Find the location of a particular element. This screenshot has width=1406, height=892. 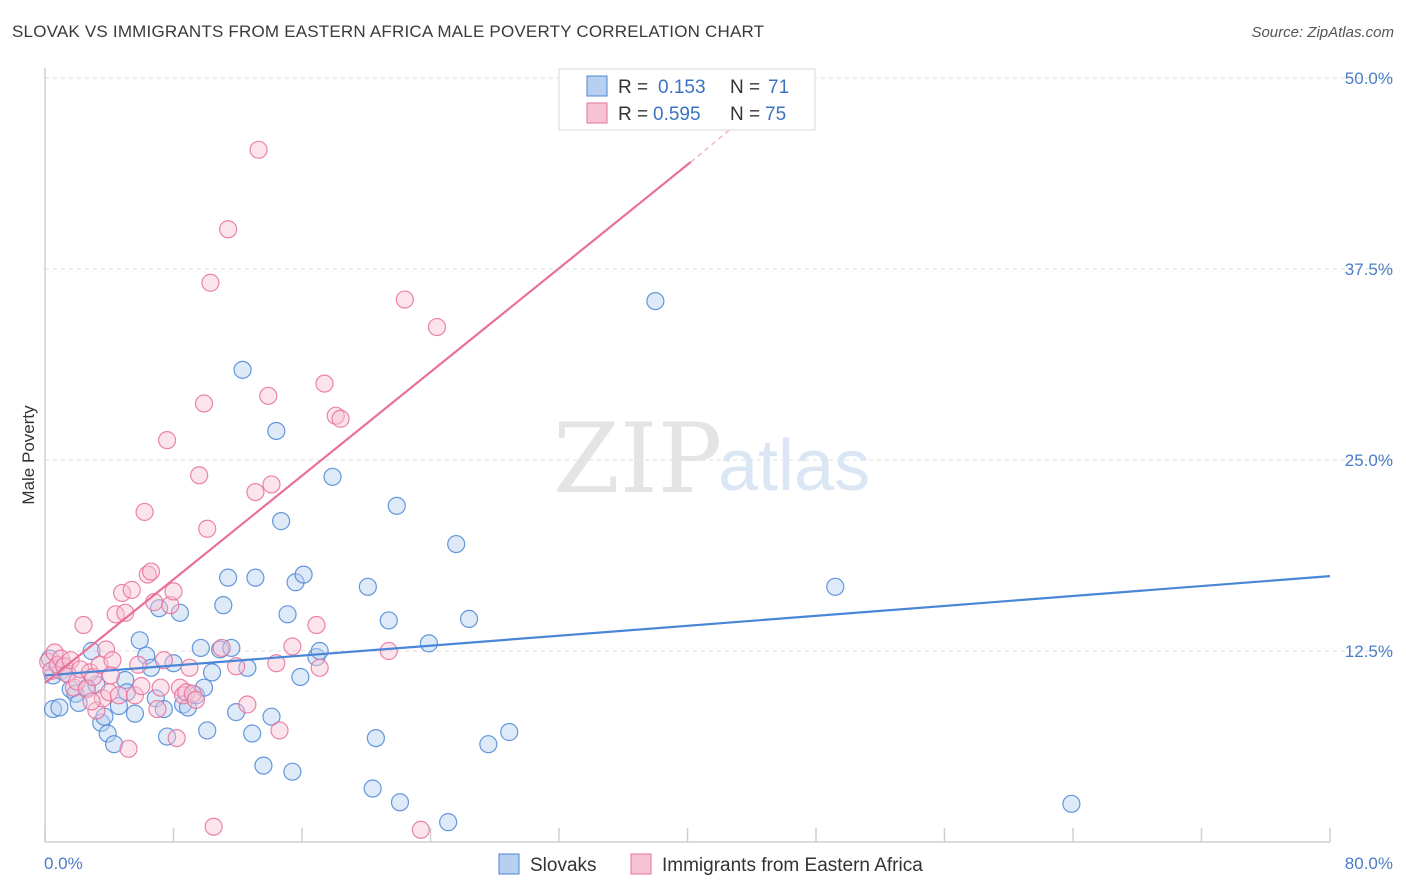

bottom-legend: Slovaks Immigrants from Eastern Africa is located at coordinates (710, 864).